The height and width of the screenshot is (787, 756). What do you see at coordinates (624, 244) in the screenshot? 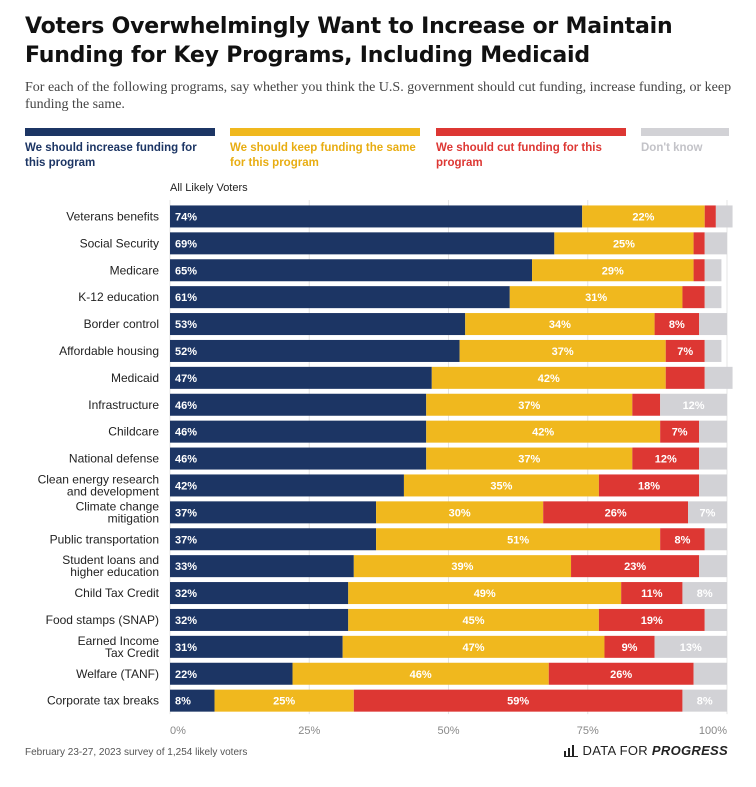
I see `data-label-keep: 25%` at bounding box center [624, 244].